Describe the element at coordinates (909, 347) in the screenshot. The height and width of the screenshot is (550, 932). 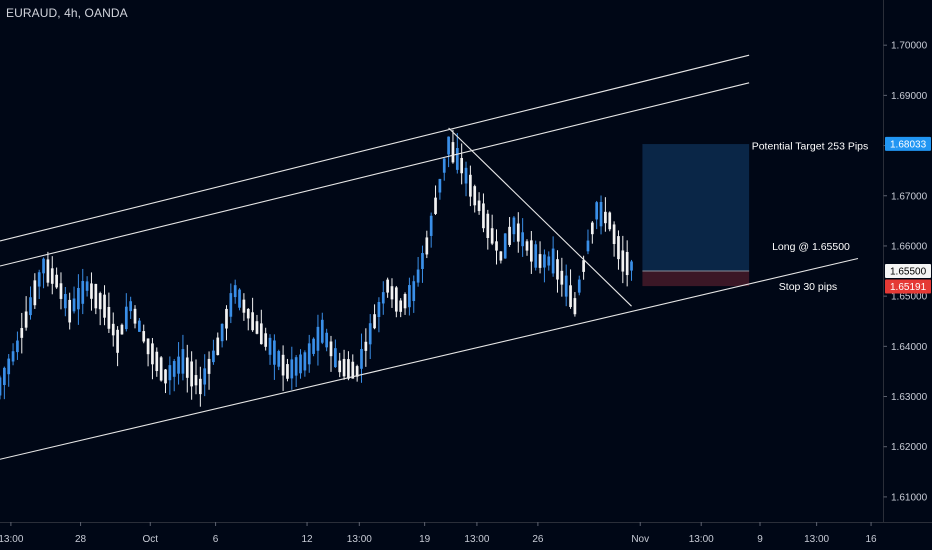
I see `price-tick-label: 1.64000` at that location.